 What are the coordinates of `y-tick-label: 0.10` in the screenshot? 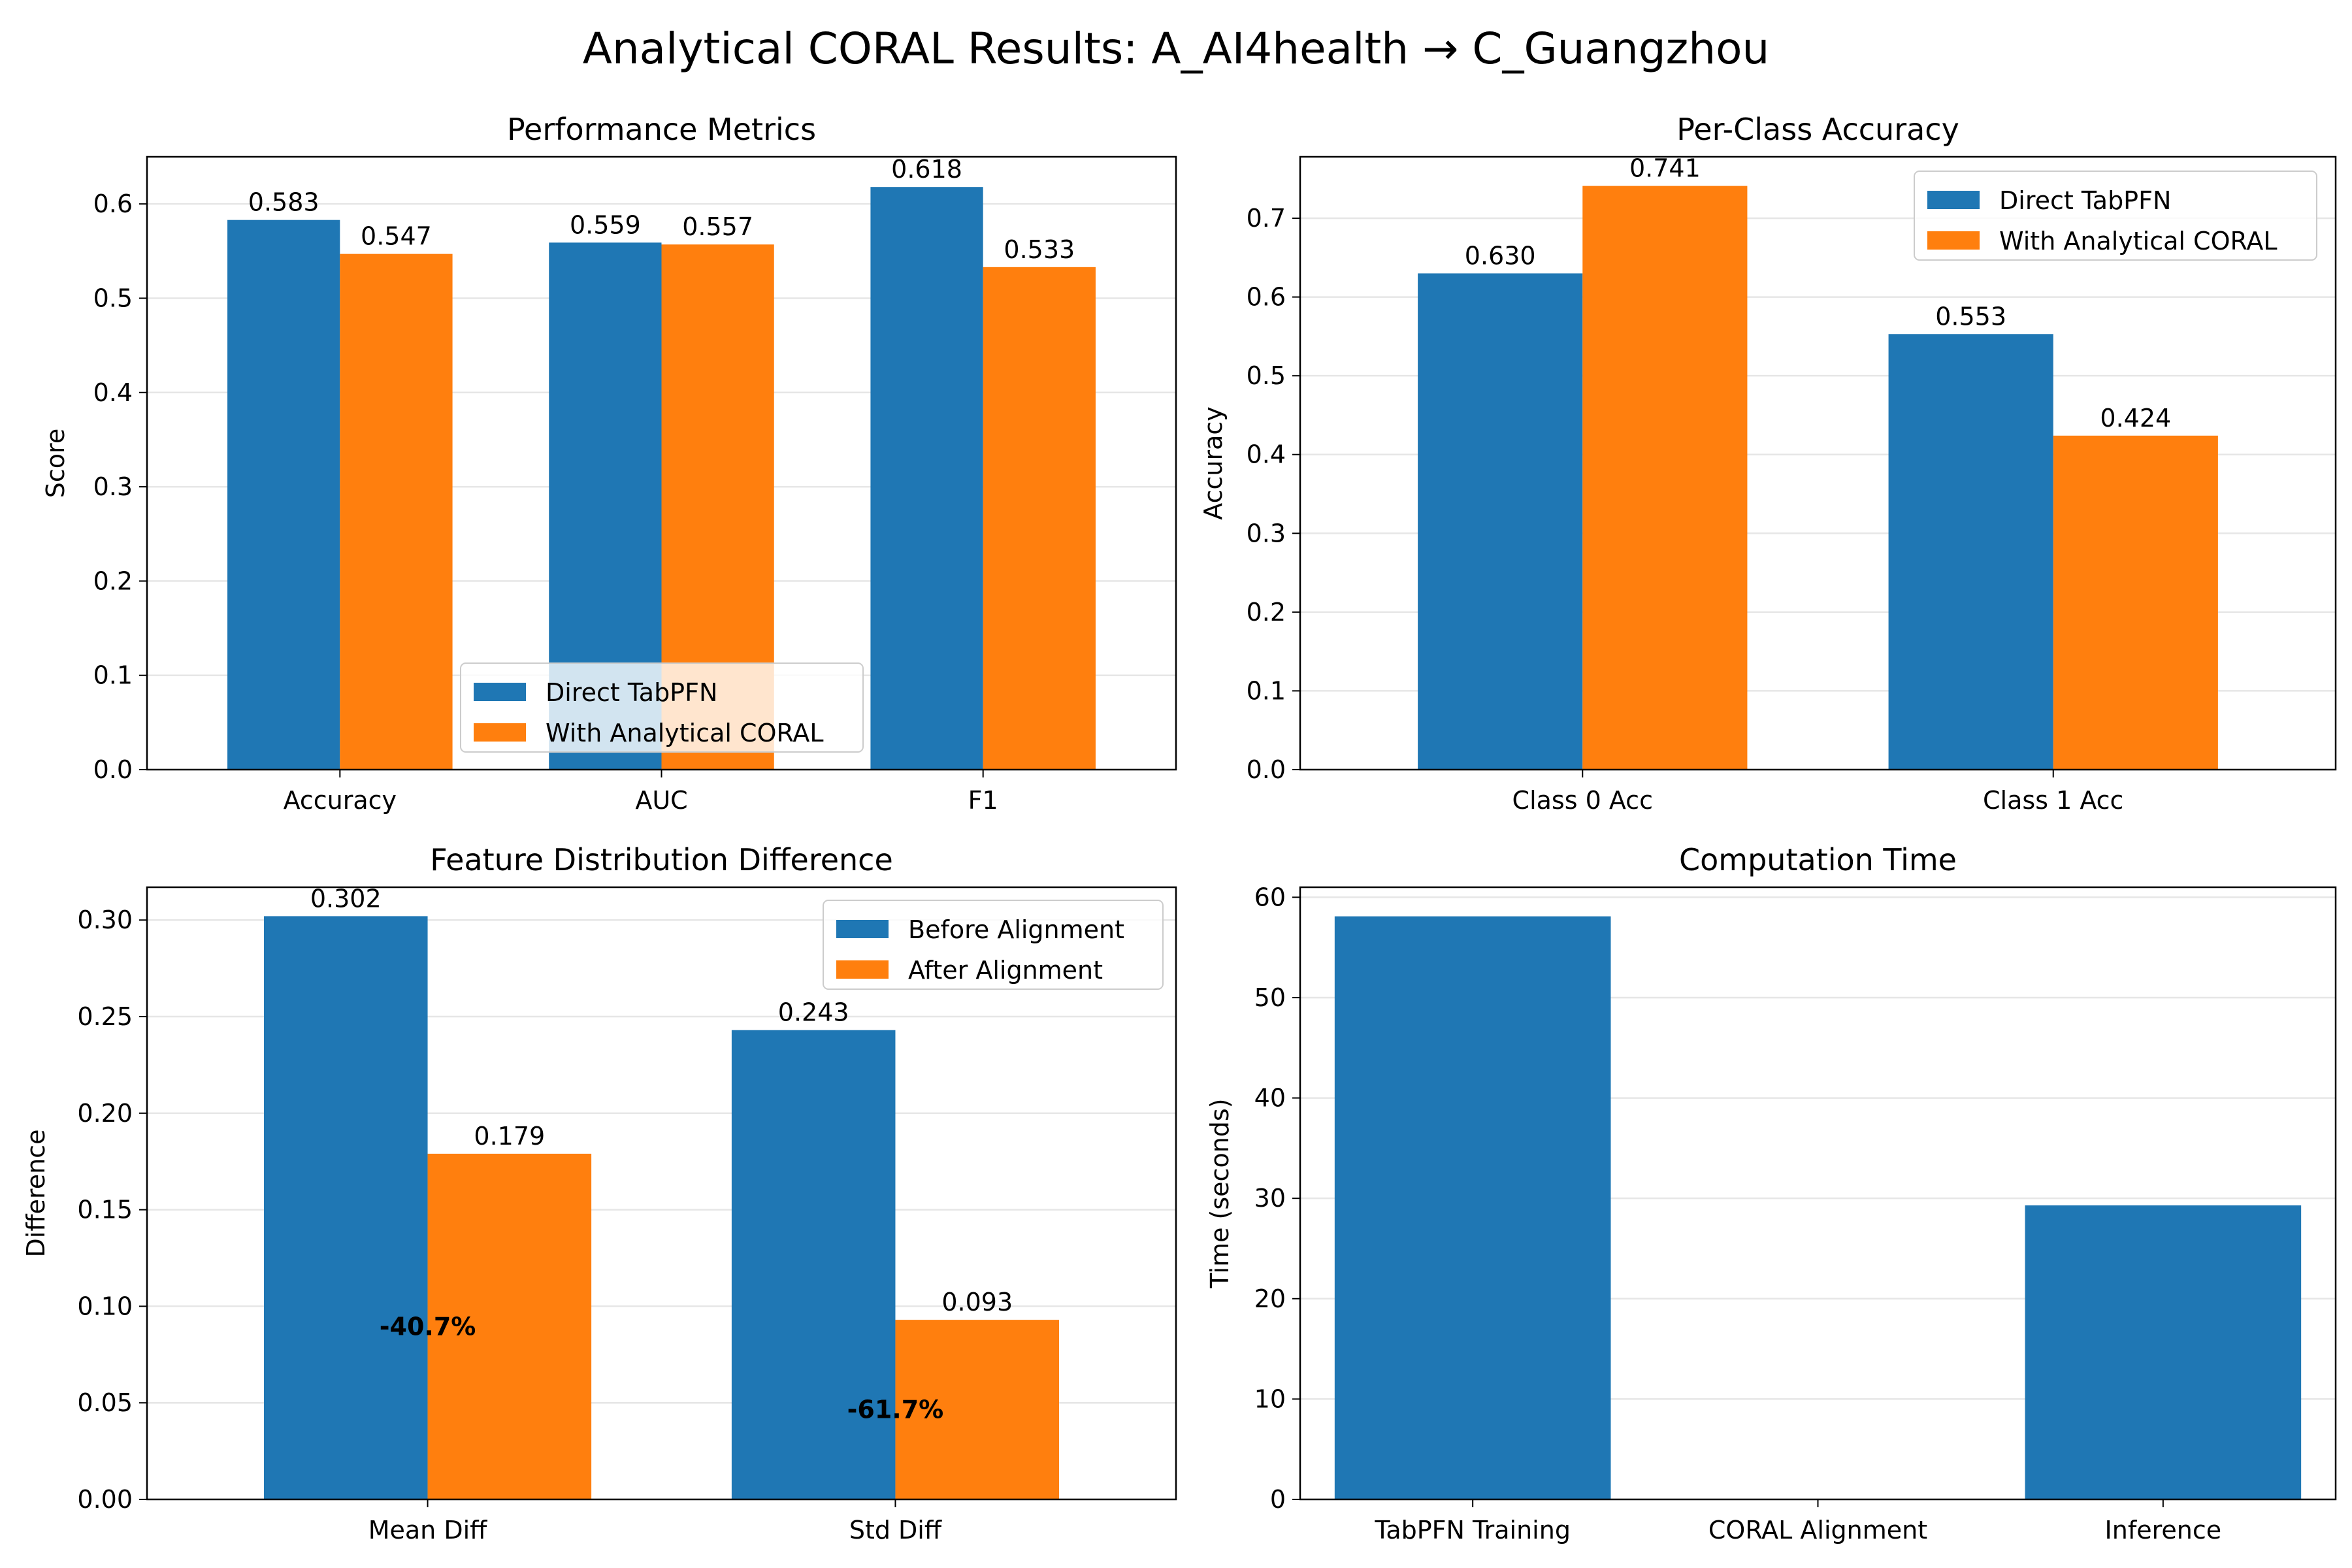 It's located at (105, 1306).